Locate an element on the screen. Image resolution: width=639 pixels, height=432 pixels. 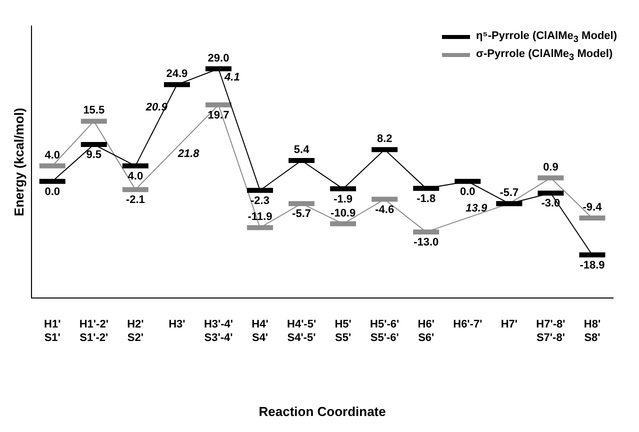
x-tick-label: H1' S1' is located at coordinates (53, 331).